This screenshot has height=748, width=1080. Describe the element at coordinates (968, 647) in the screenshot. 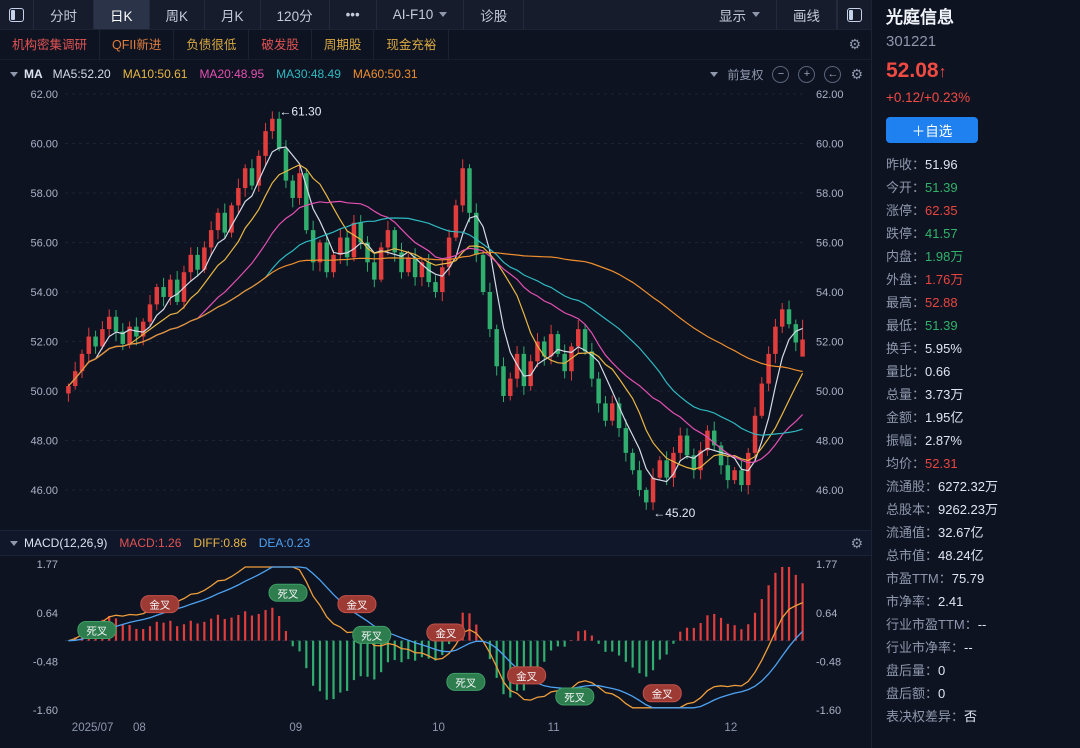

I see `stat-value: --` at that location.